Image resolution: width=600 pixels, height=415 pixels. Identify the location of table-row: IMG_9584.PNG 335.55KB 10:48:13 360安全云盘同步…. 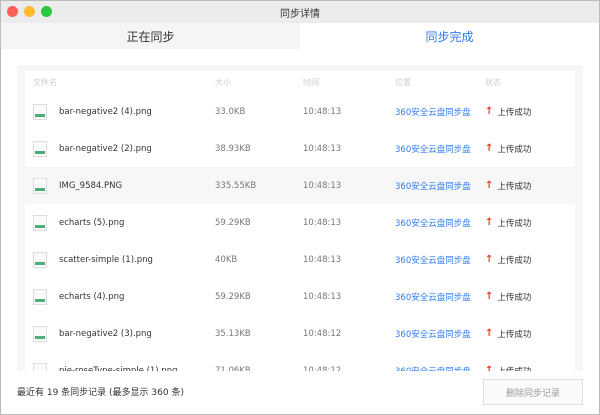
(300, 185).